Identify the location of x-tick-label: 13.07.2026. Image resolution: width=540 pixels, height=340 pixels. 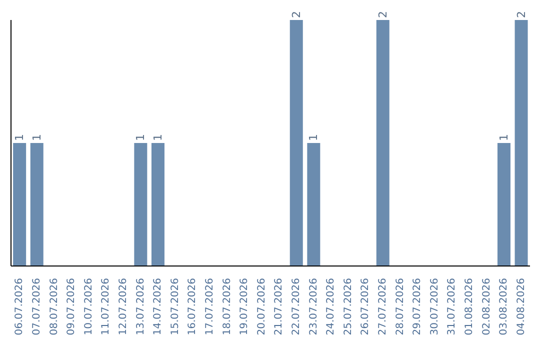
(140, 307).